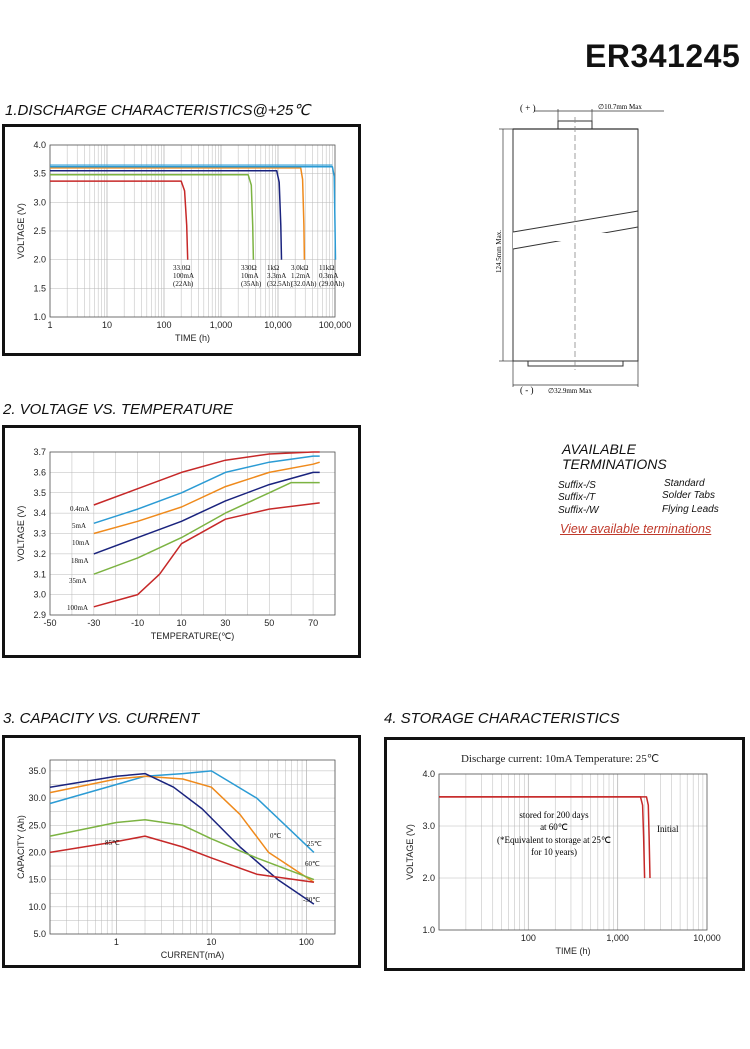  I want to click on series-label: 60℃, so click(312, 864).